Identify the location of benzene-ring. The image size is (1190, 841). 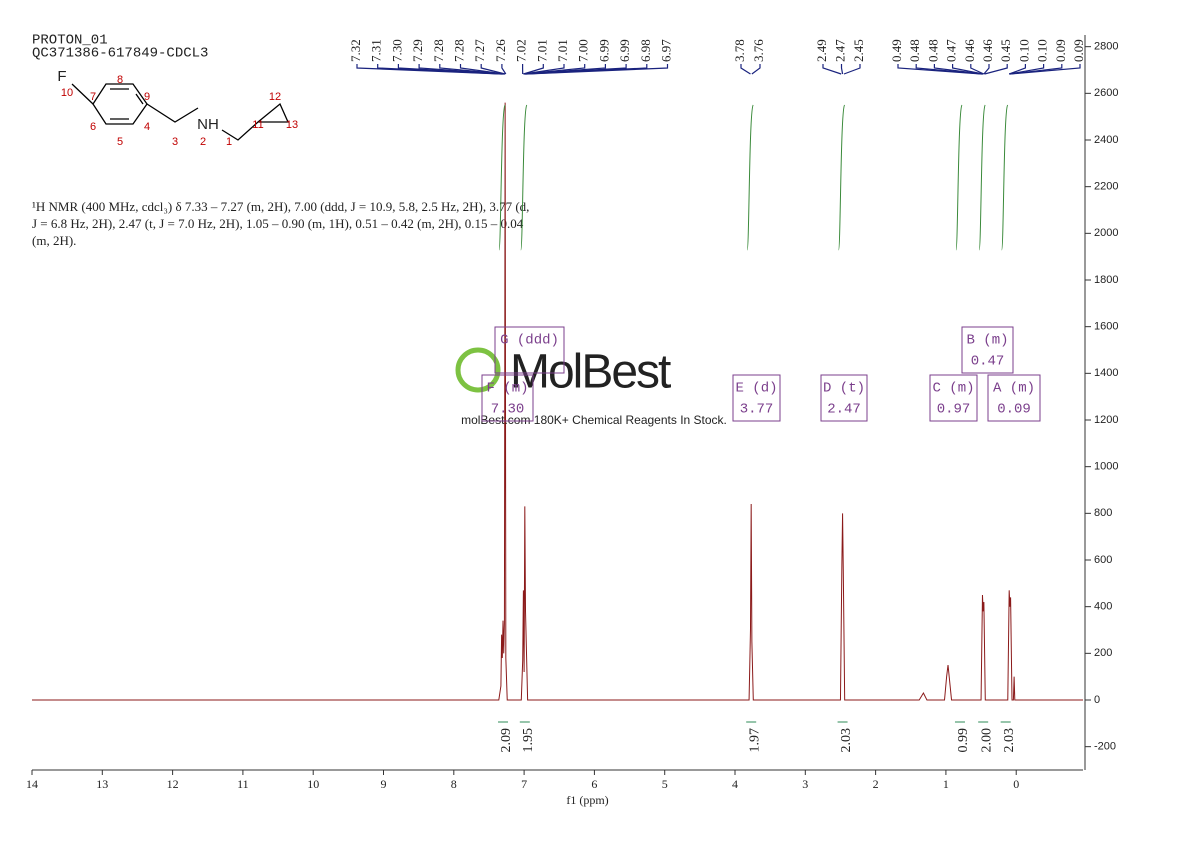
(120, 104).